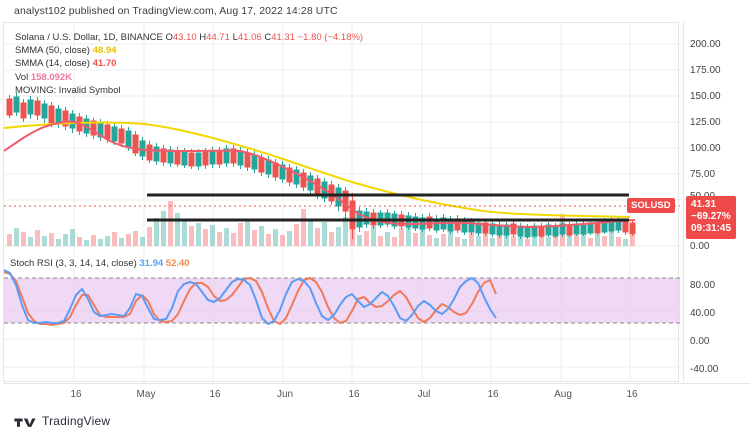  I want to click on axis-tick-75: 75.00, so click(703, 174).